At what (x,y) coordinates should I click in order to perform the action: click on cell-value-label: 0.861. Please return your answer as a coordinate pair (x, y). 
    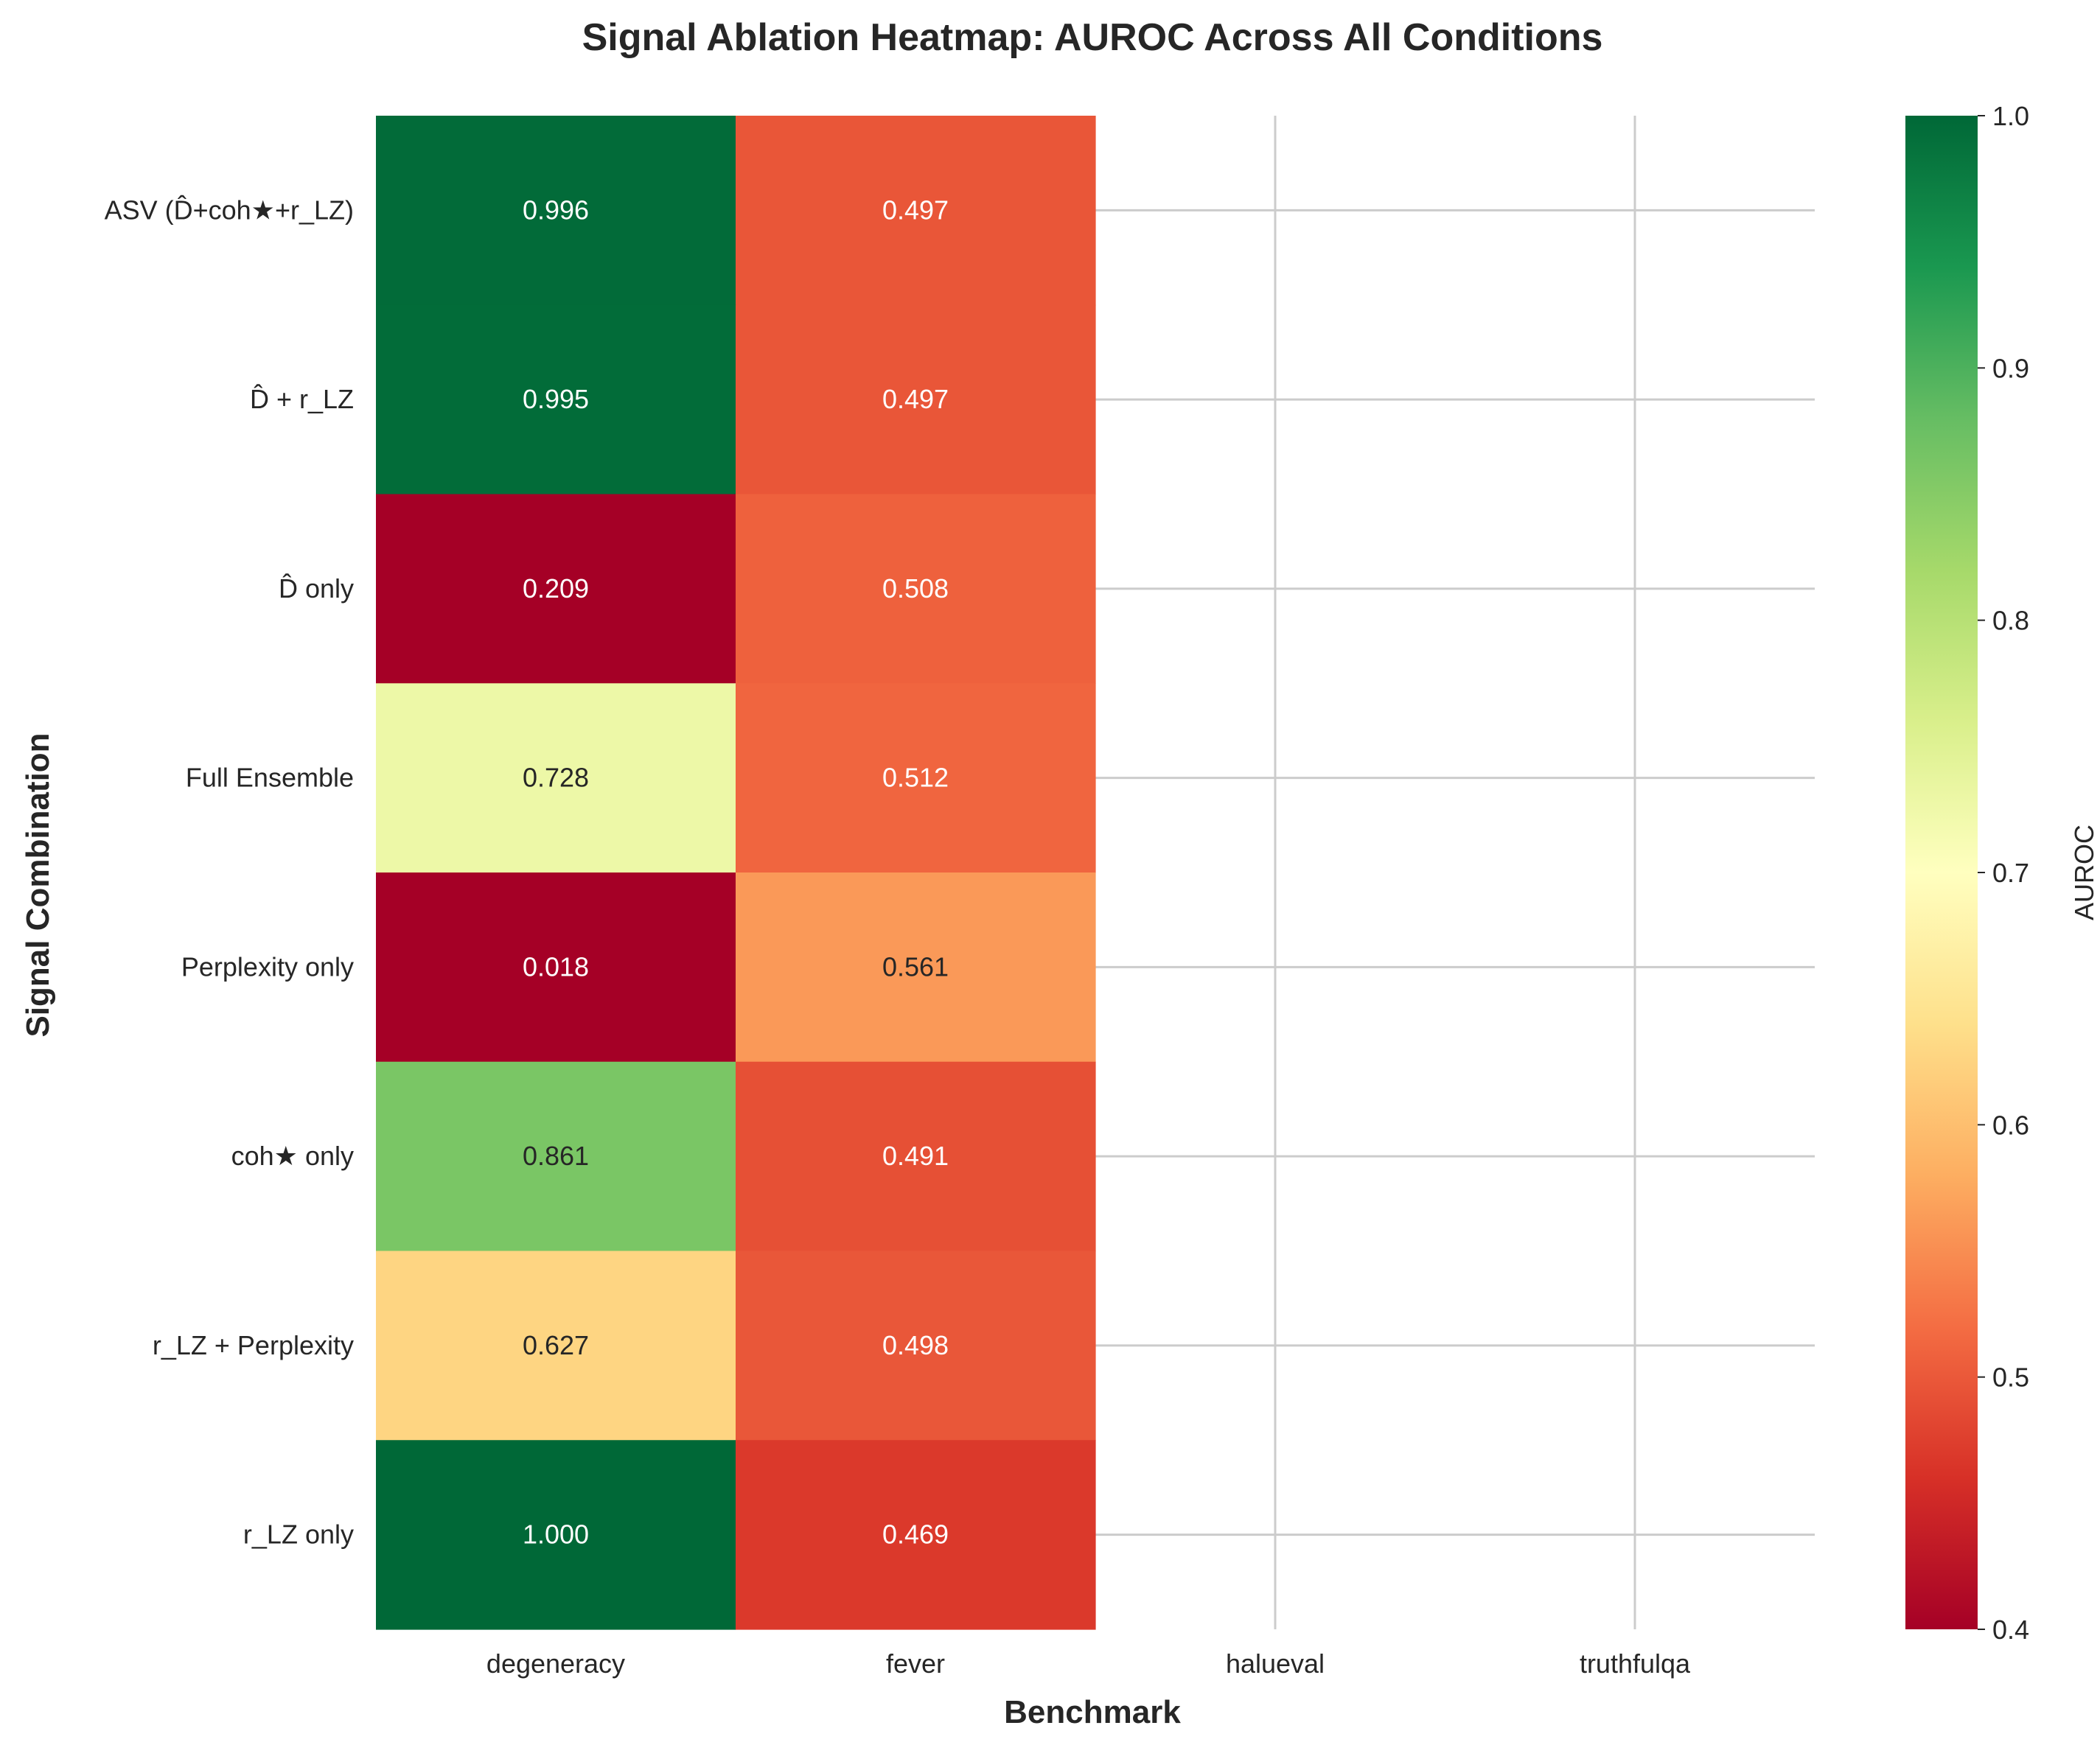
    Looking at the image, I should click on (556, 1156).